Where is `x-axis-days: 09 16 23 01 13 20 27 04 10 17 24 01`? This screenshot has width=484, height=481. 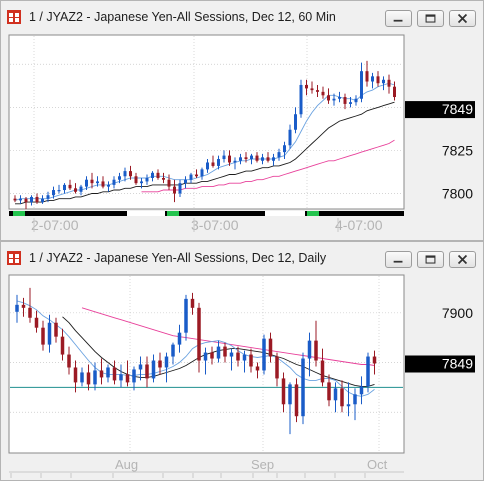
x-axis-days: 09 16 23 01 13 20 27 04 10 17 24 01 is located at coordinates (206, 474).